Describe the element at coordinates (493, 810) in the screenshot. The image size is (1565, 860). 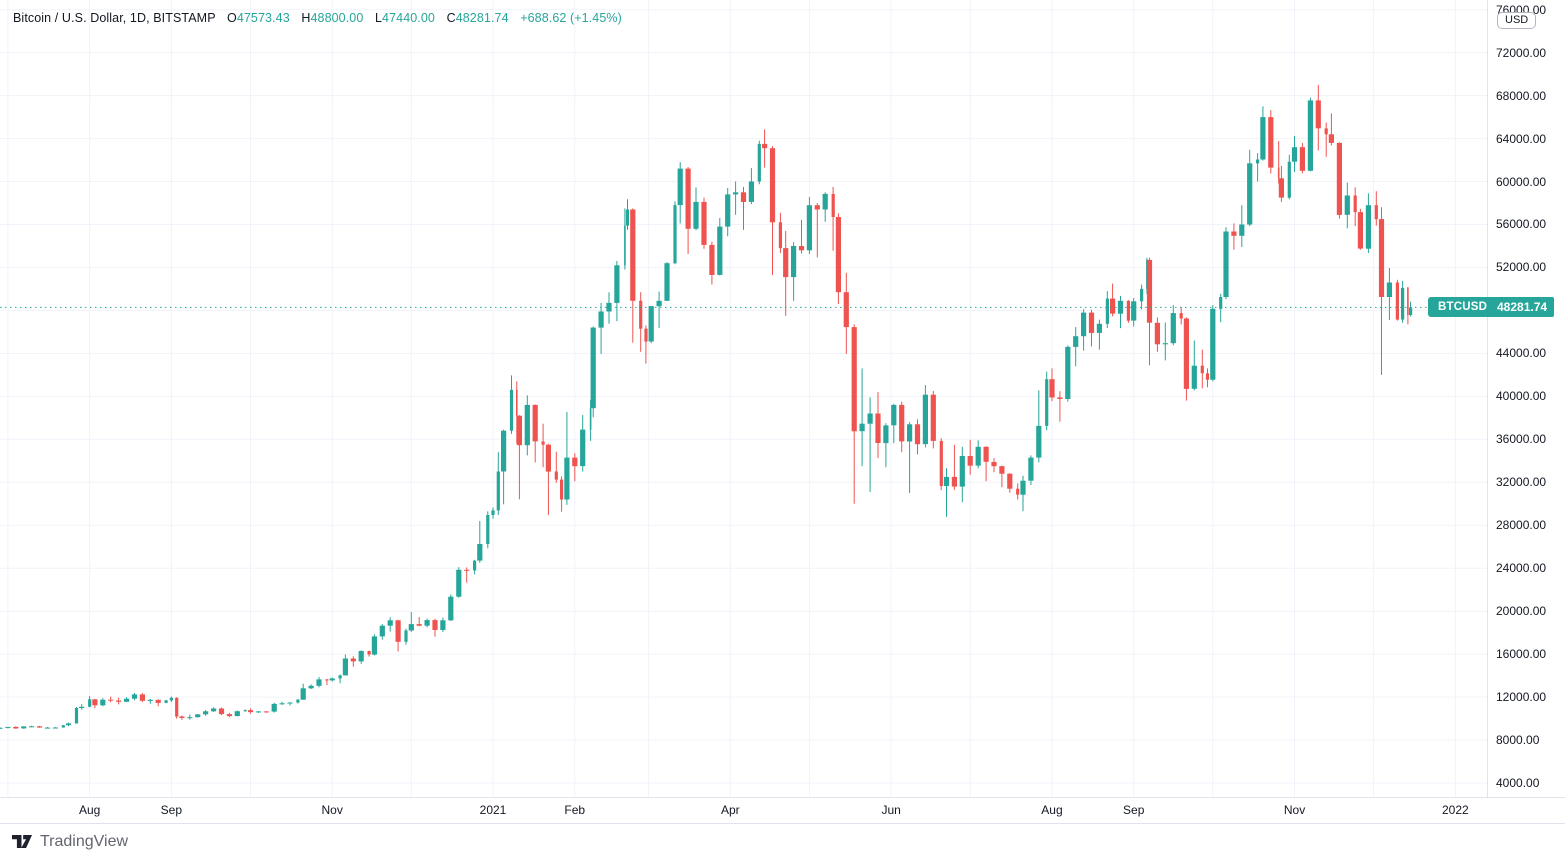
I see `time-tick-label: 2021` at that location.